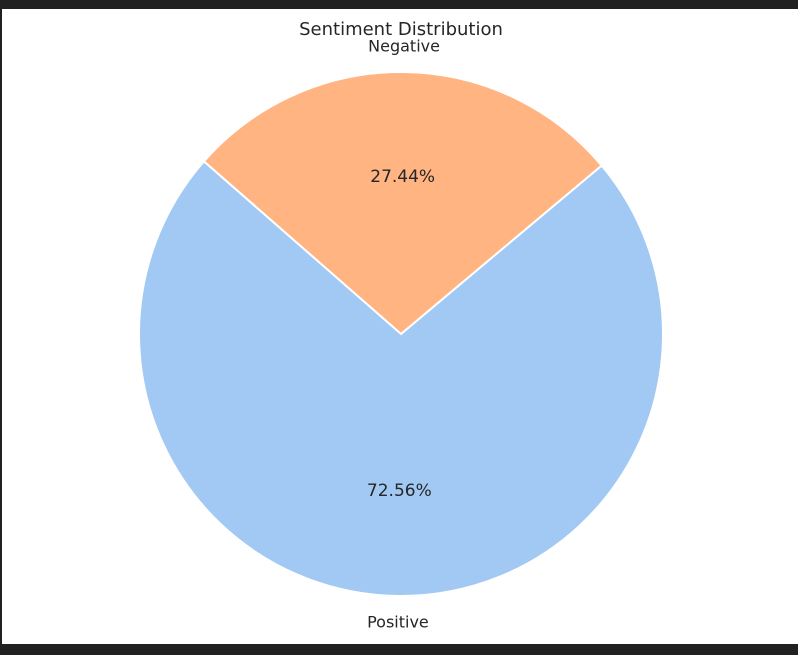  Describe the element at coordinates (402, 177) in the screenshot. I see `pie-percent-label-negative: 27.44%` at that location.